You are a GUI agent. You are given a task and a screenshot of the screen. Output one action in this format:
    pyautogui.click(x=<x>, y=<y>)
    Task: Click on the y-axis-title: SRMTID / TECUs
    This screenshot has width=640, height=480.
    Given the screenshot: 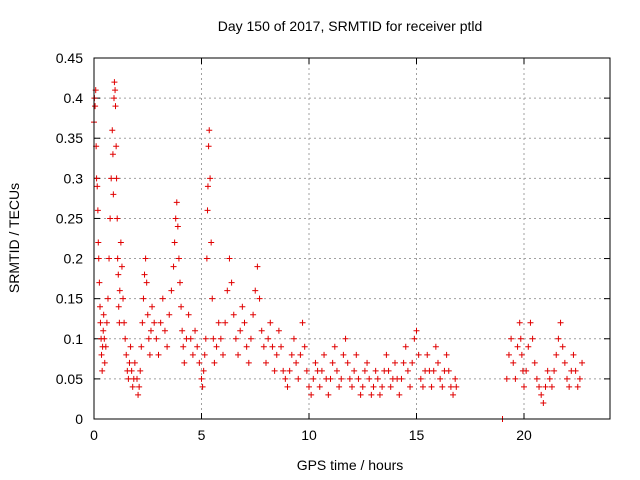 What is the action you would take?
    pyautogui.click(x=14, y=238)
    